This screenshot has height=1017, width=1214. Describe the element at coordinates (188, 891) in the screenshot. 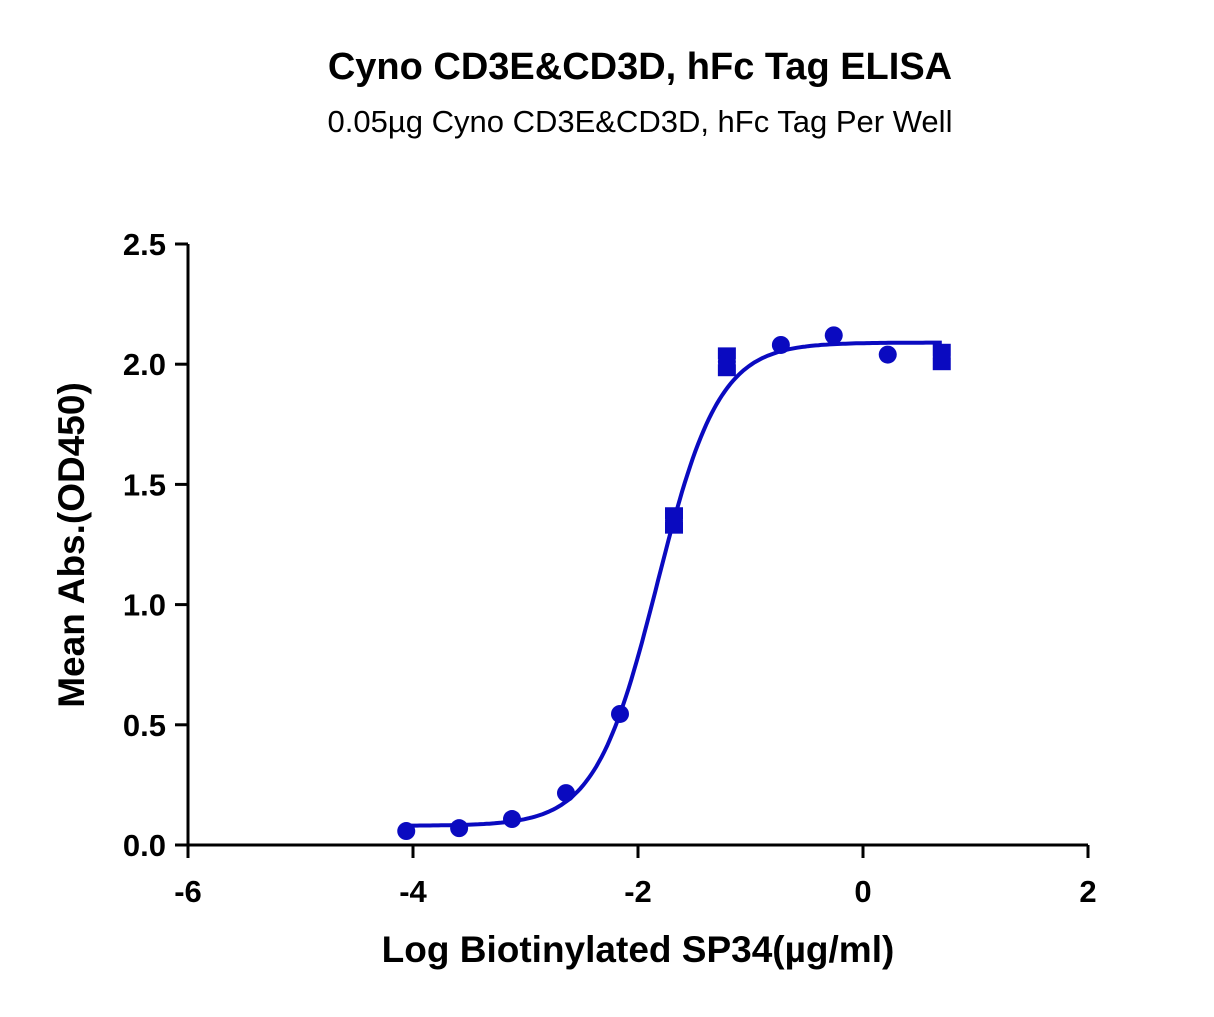

I see `x-tick-label: -6` at that location.